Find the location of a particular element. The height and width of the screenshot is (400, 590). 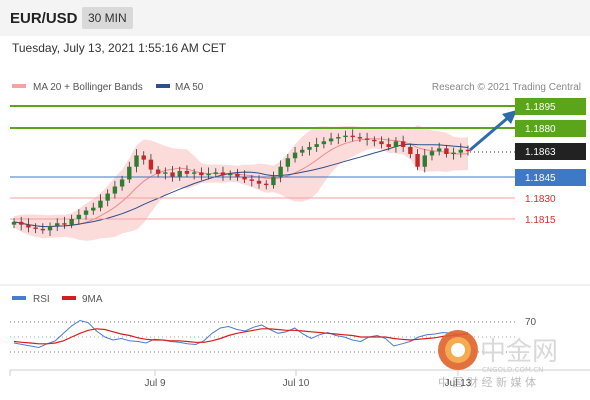

support-label-box is located at coordinates (550, 177).